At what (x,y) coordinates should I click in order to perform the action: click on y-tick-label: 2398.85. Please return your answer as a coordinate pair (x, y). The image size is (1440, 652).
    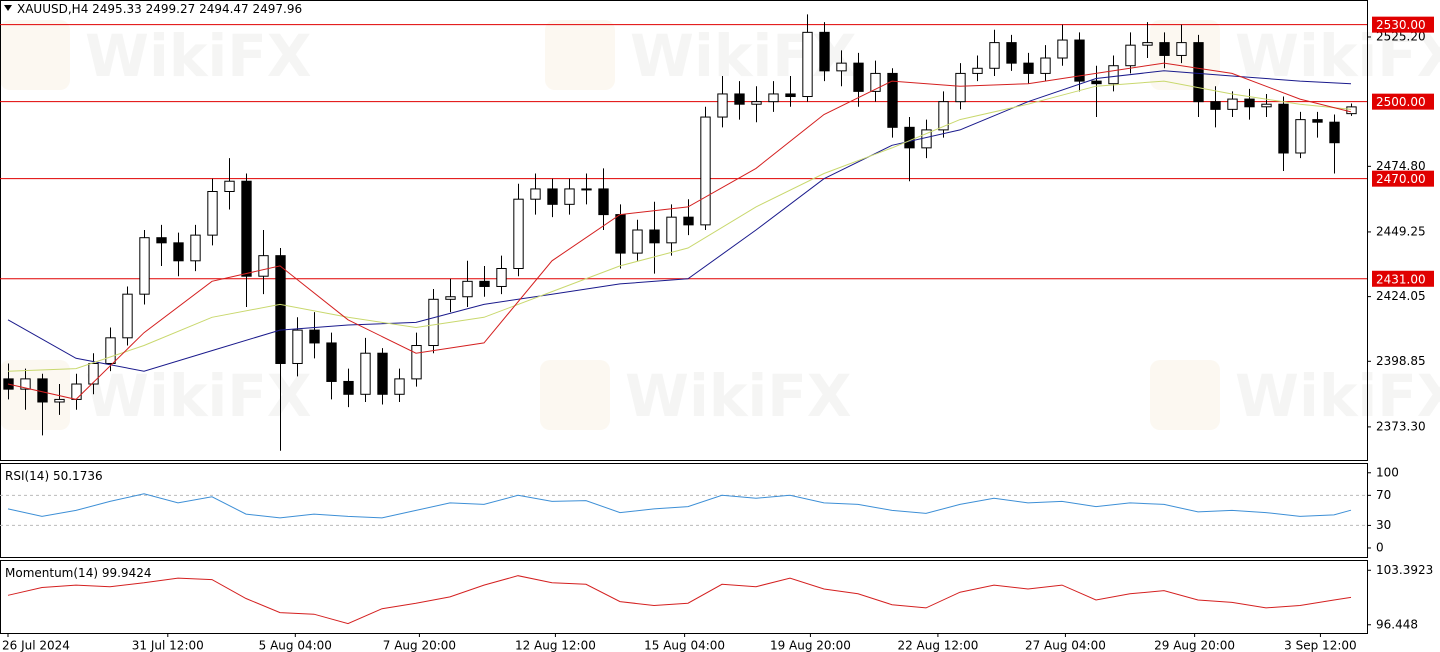
    Looking at the image, I should click on (1401, 361).